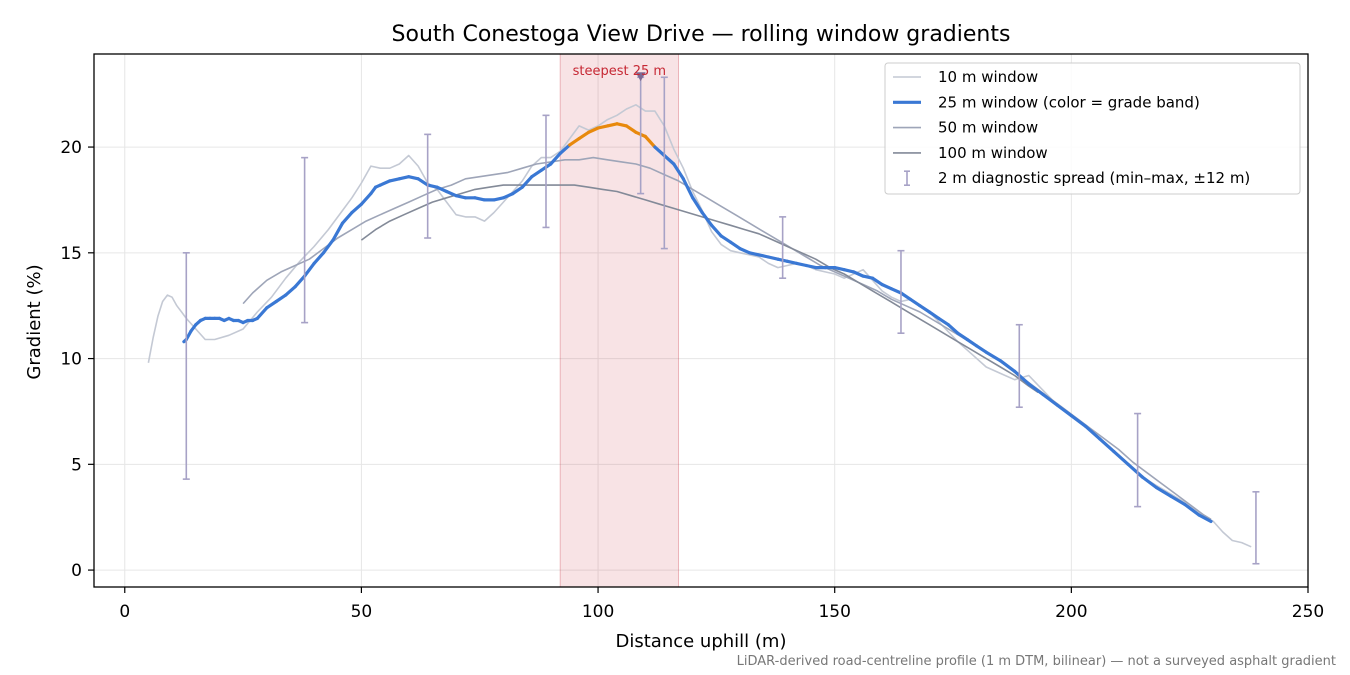 The image size is (1350, 675). Describe the element at coordinates (362, 612) in the screenshot. I see `x-tick-label: 50` at that location.